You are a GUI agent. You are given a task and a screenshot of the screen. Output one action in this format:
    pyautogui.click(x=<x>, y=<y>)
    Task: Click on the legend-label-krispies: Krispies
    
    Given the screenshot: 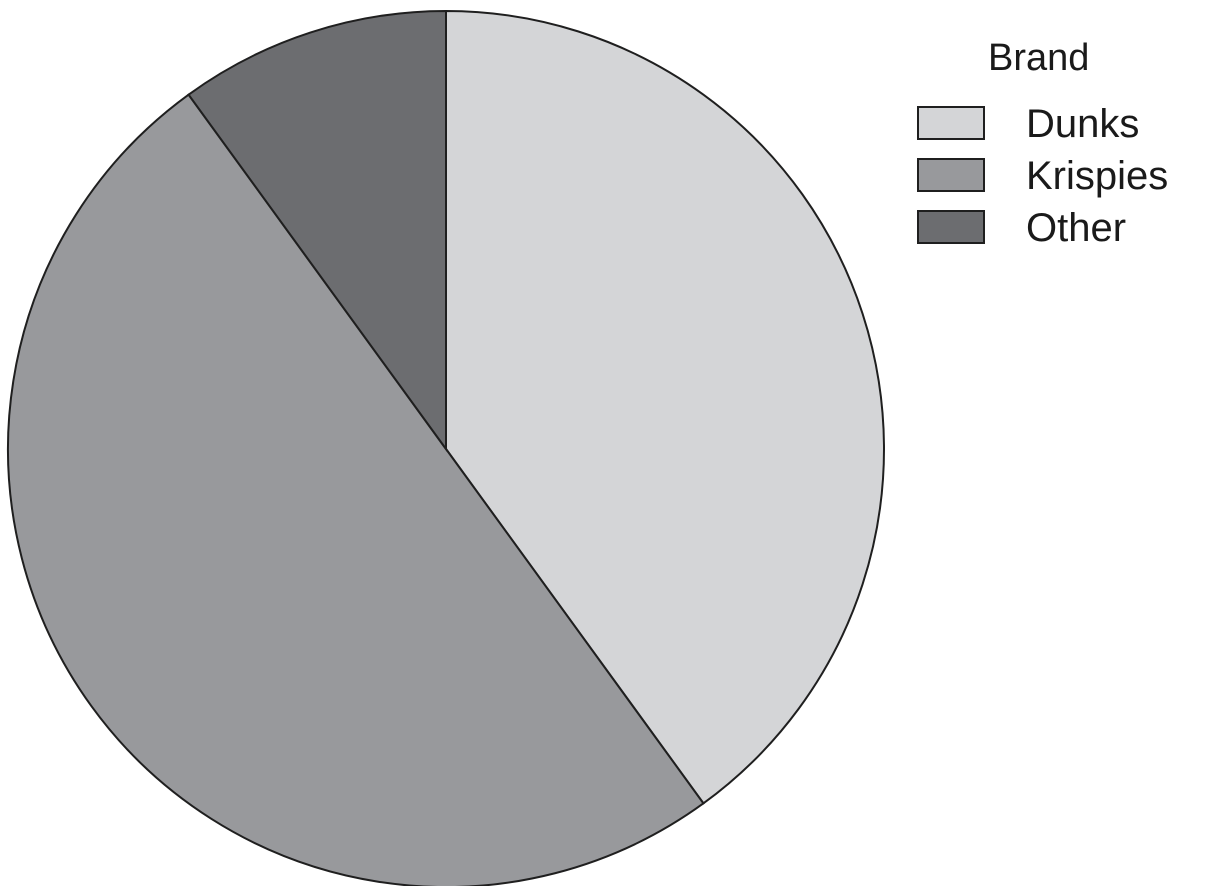 What is the action you would take?
    pyautogui.click(x=1097, y=176)
    